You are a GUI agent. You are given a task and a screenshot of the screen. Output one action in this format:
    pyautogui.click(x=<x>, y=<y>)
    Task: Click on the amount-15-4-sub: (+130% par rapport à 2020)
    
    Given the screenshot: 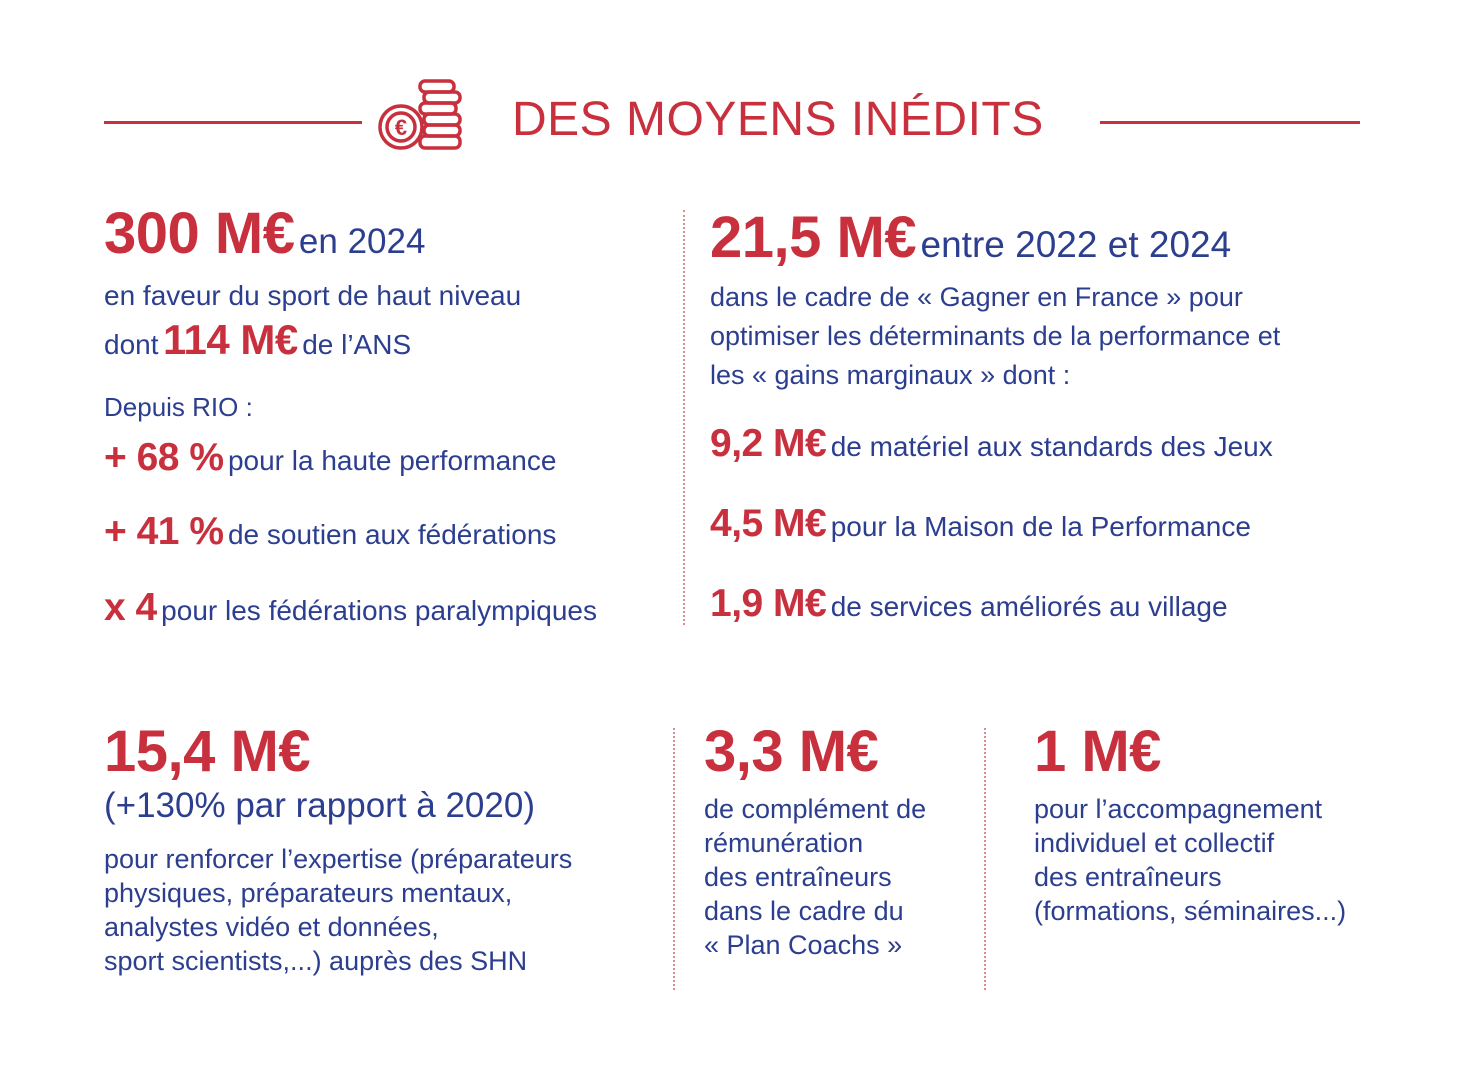 What is the action you would take?
    pyautogui.click(x=319, y=805)
    